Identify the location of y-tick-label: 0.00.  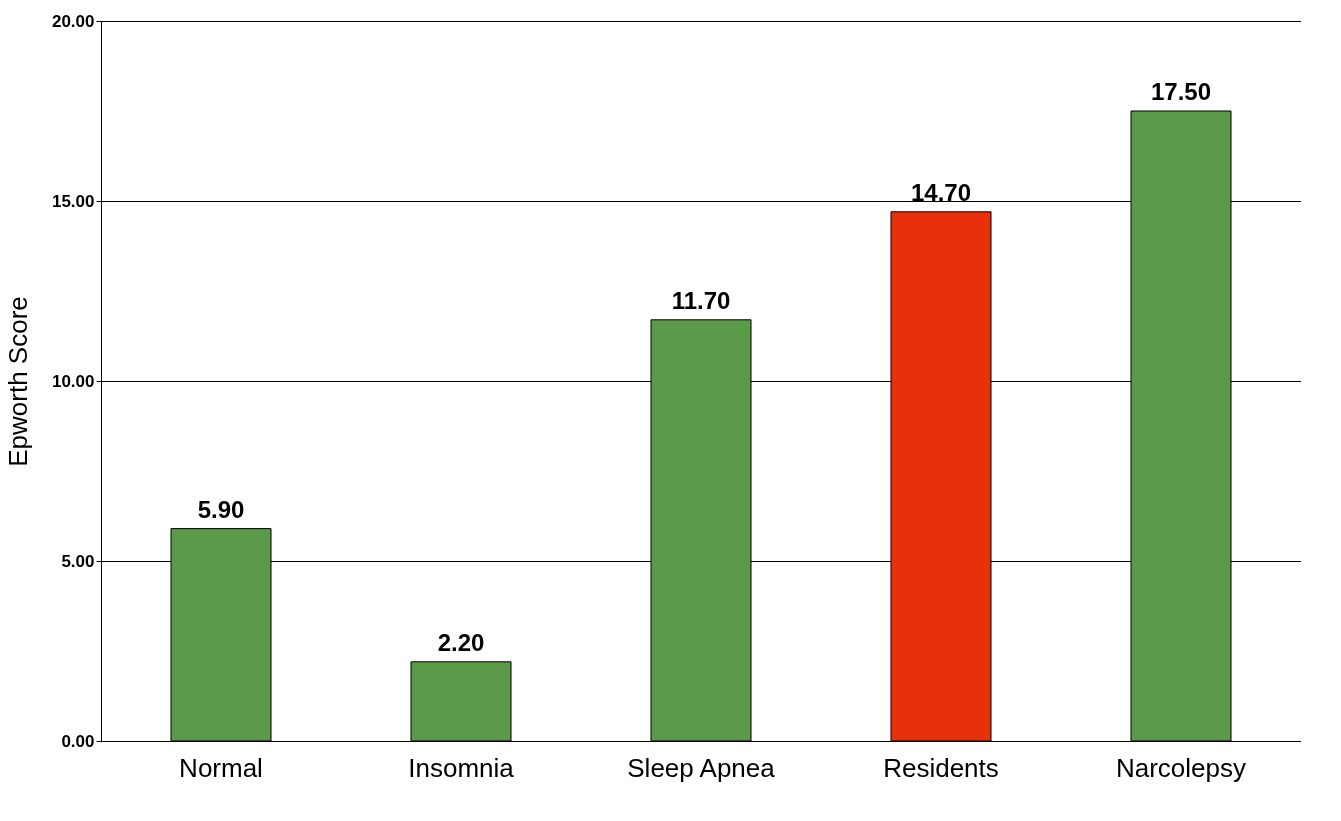
(78, 741).